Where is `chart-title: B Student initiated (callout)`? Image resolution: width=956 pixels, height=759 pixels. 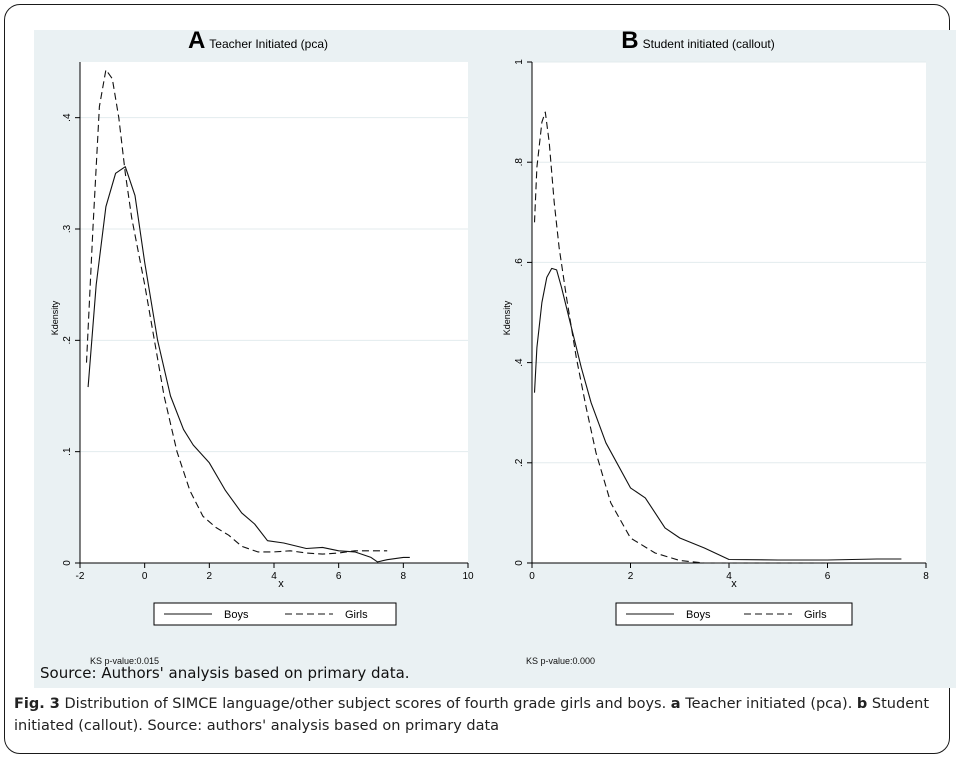
chart-title: B Student initiated (callout) is located at coordinates (697, 40).